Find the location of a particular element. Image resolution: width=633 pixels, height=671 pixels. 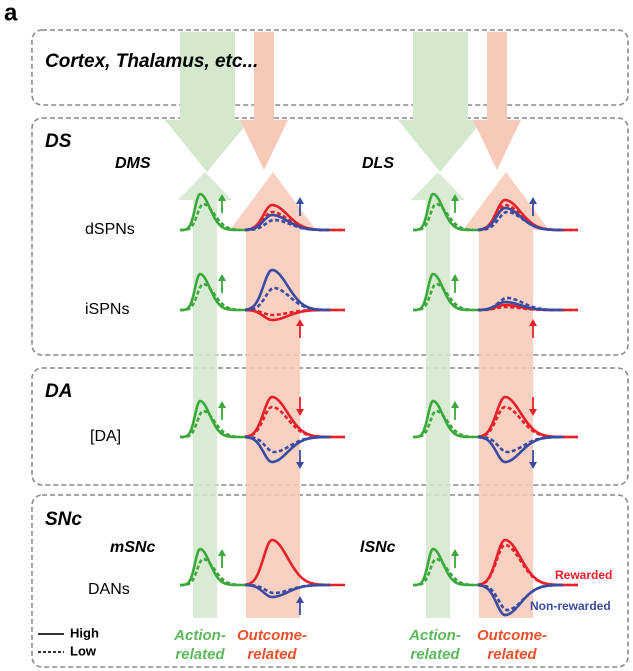

input-box is located at coordinates (330, 67).